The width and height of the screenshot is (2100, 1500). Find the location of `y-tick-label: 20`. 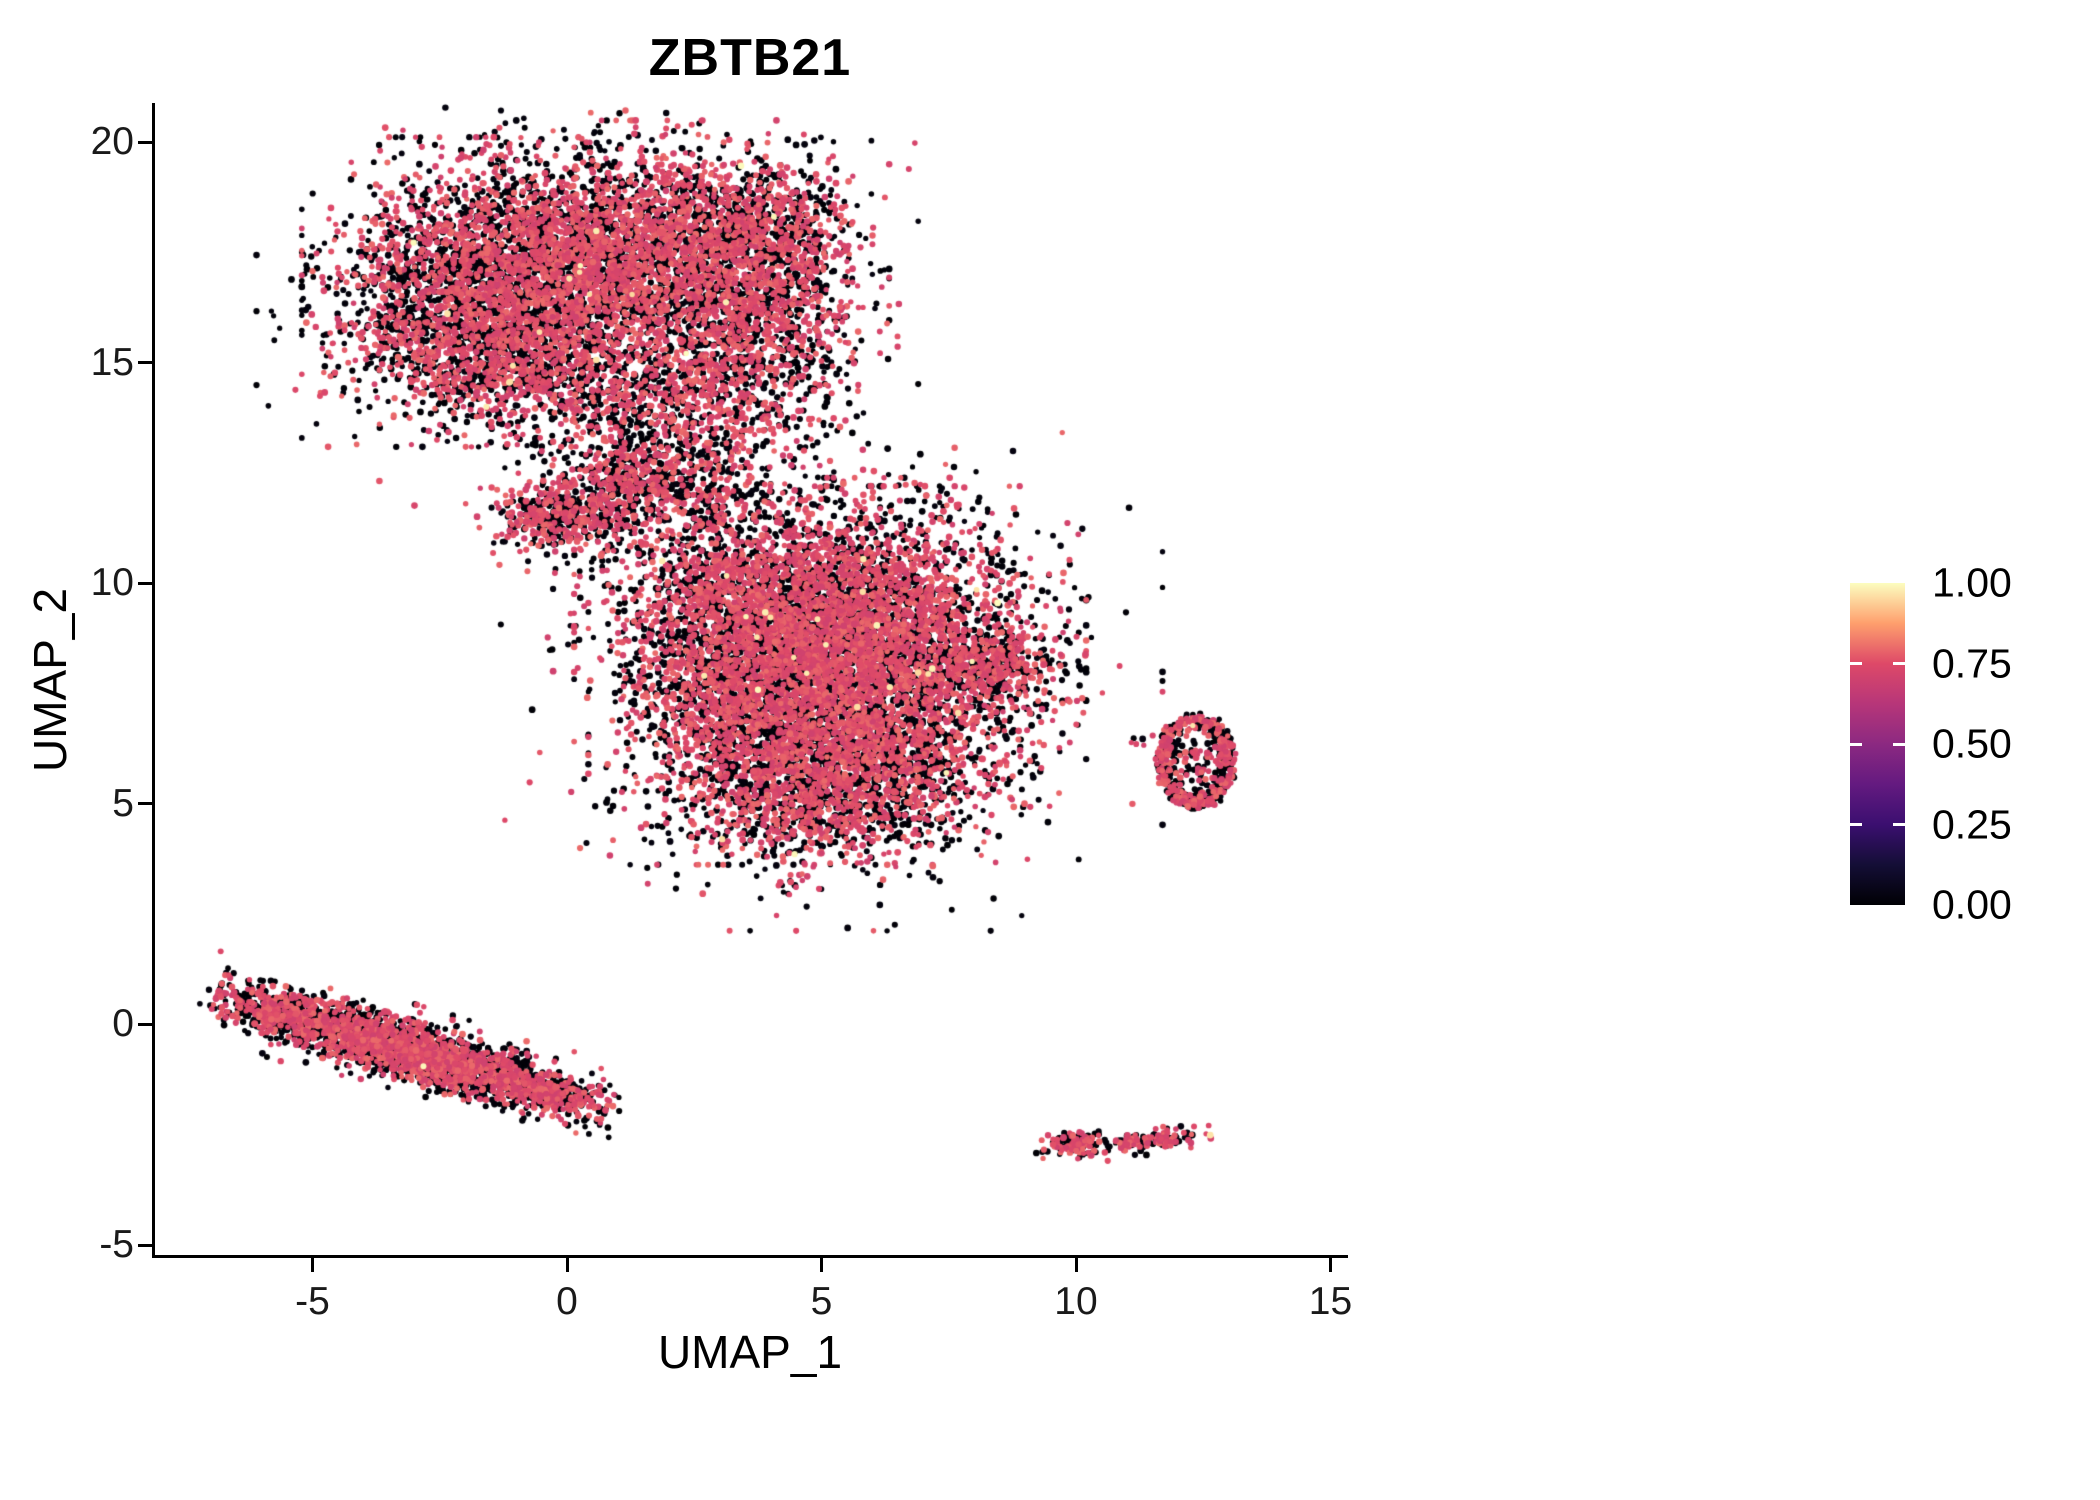

y-tick-label: 20 is located at coordinates (112, 141).